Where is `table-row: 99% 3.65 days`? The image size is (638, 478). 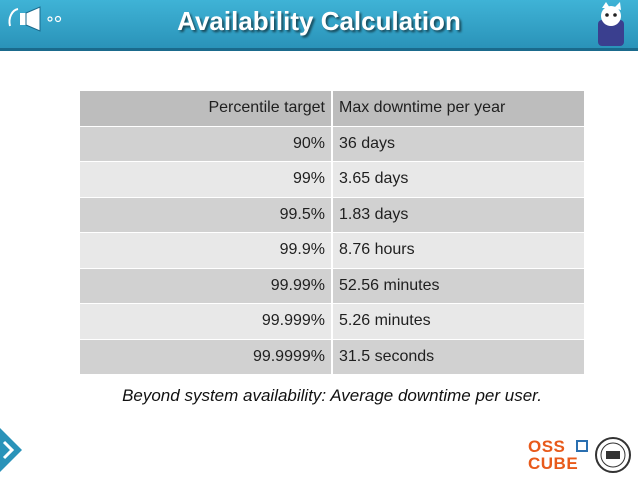 table-row: 99% 3.65 days is located at coordinates (332, 179).